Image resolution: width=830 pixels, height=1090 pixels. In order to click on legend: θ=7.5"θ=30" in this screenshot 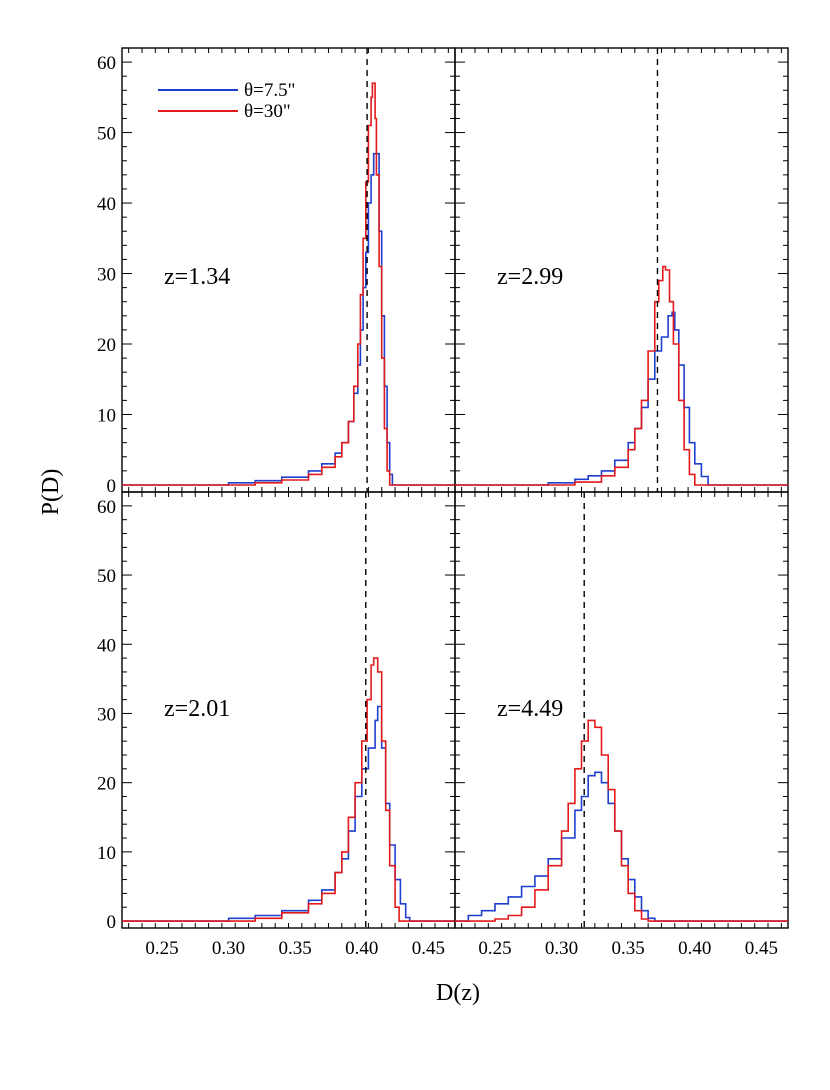, I will do `click(226, 101)`.